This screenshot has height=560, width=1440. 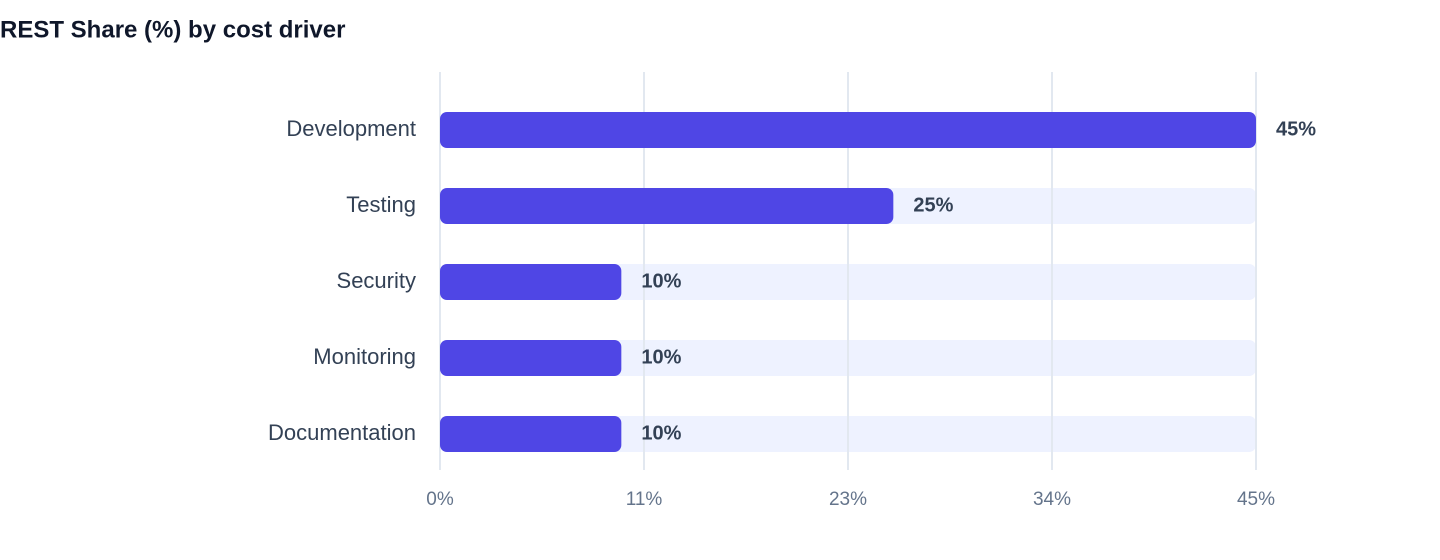 What do you see at coordinates (644, 499) in the screenshot?
I see `x-tick-label: 11%` at bounding box center [644, 499].